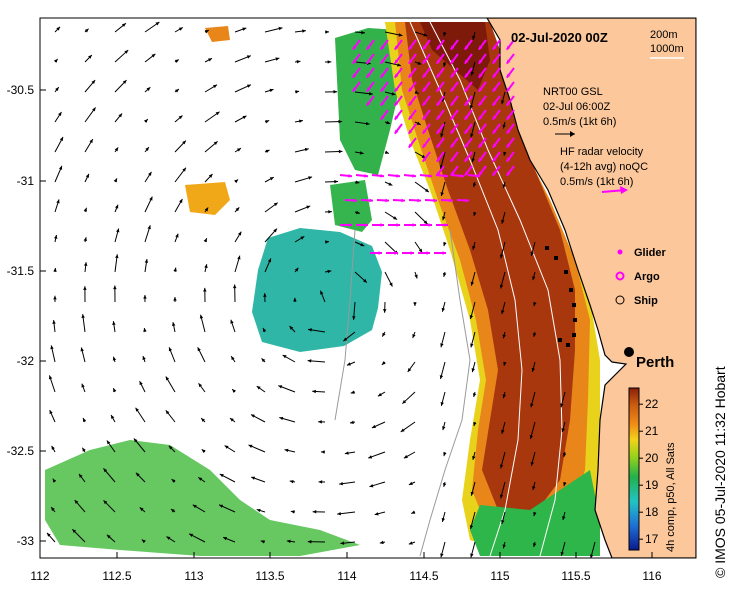  Describe the element at coordinates (634, 469) in the screenshot. I see `colorbar-ramp` at that location.